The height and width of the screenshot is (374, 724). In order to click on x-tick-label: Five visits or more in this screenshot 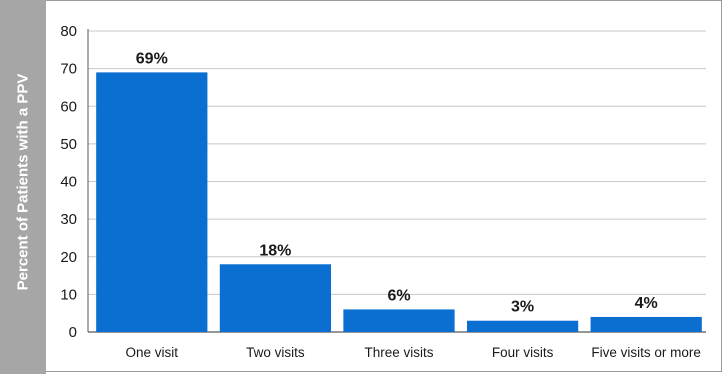, I will do `click(646, 352)`.